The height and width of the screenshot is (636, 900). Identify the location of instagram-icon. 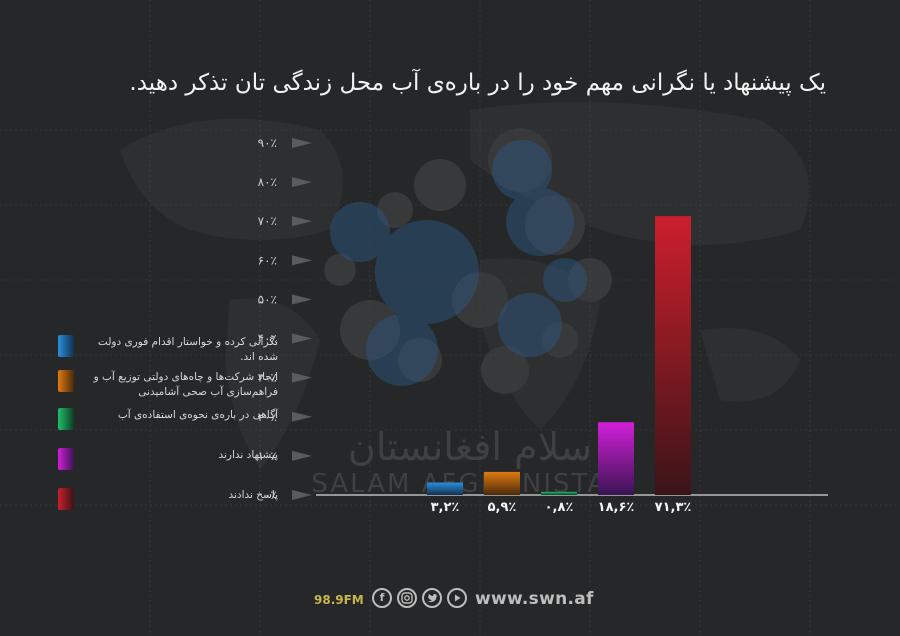
(407, 598).